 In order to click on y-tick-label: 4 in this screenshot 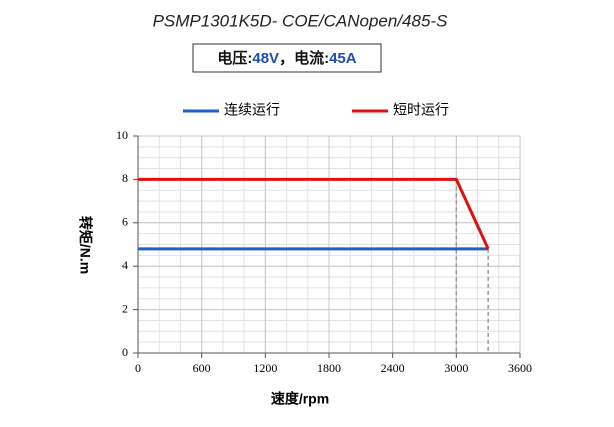, I will do `click(125, 265)`.